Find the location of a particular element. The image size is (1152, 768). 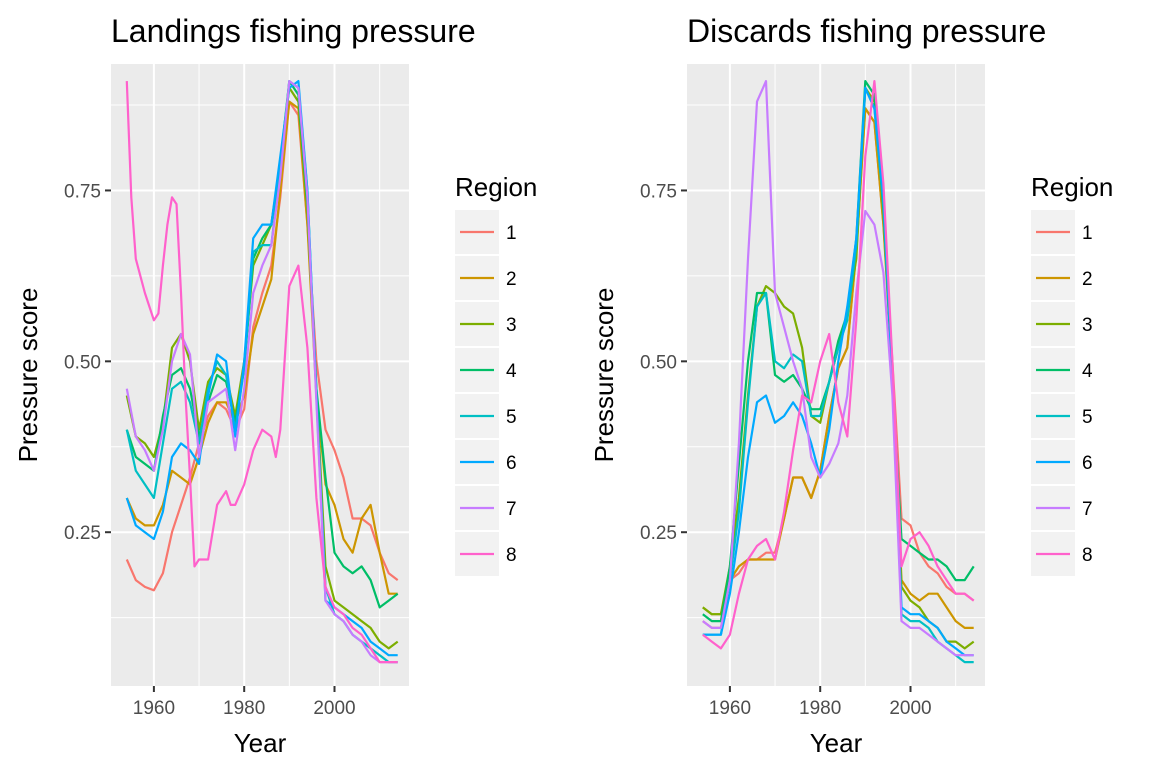

discards-chart-title: Discards fishing pressure is located at coordinates (866, 31).